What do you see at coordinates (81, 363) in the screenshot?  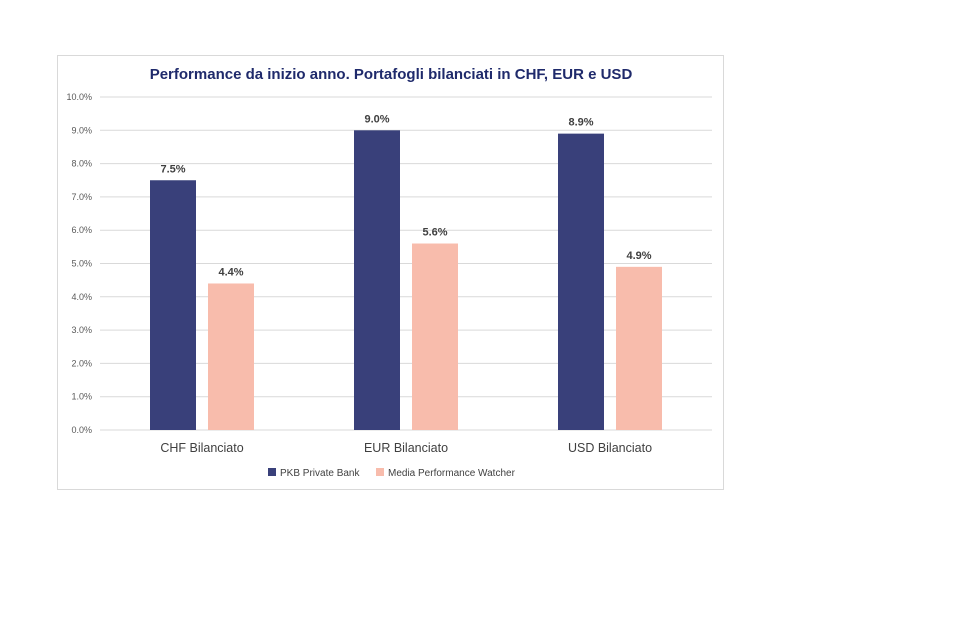 I see `y-tick-label: 2.0%` at bounding box center [81, 363].